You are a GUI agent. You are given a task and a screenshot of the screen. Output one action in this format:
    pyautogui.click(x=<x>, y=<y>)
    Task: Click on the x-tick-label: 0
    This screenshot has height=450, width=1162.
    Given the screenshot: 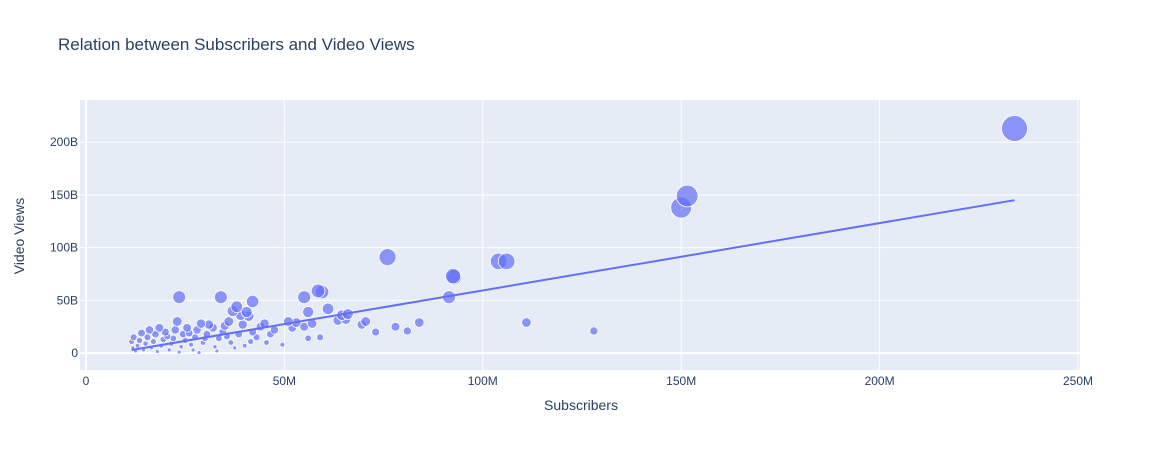 What is the action you would take?
    pyautogui.click(x=86, y=381)
    